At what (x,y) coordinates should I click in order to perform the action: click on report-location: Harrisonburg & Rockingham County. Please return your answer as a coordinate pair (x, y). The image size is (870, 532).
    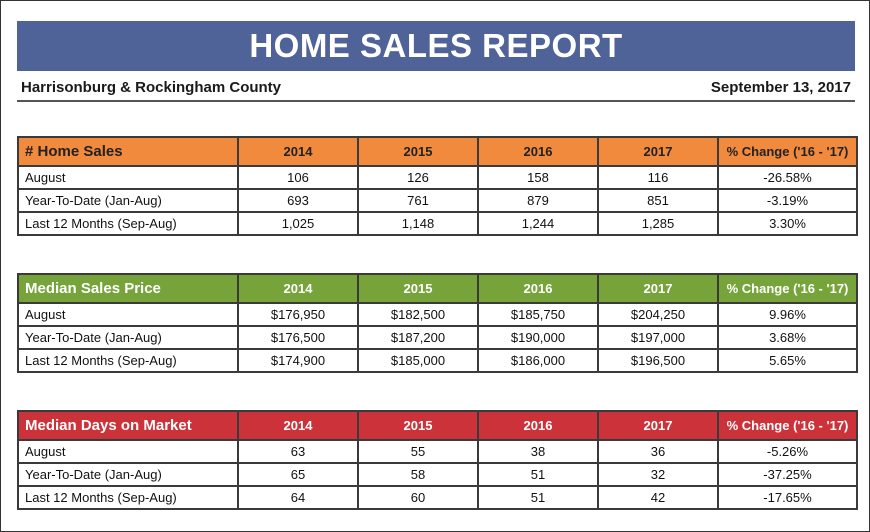
    Looking at the image, I should click on (151, 87).